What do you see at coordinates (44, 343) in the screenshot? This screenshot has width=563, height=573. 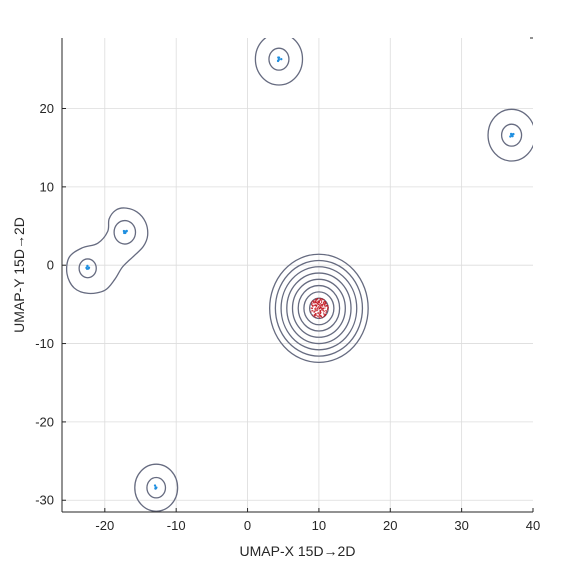 I see `y-tick-label: -10` at bounding box center [44, 343].